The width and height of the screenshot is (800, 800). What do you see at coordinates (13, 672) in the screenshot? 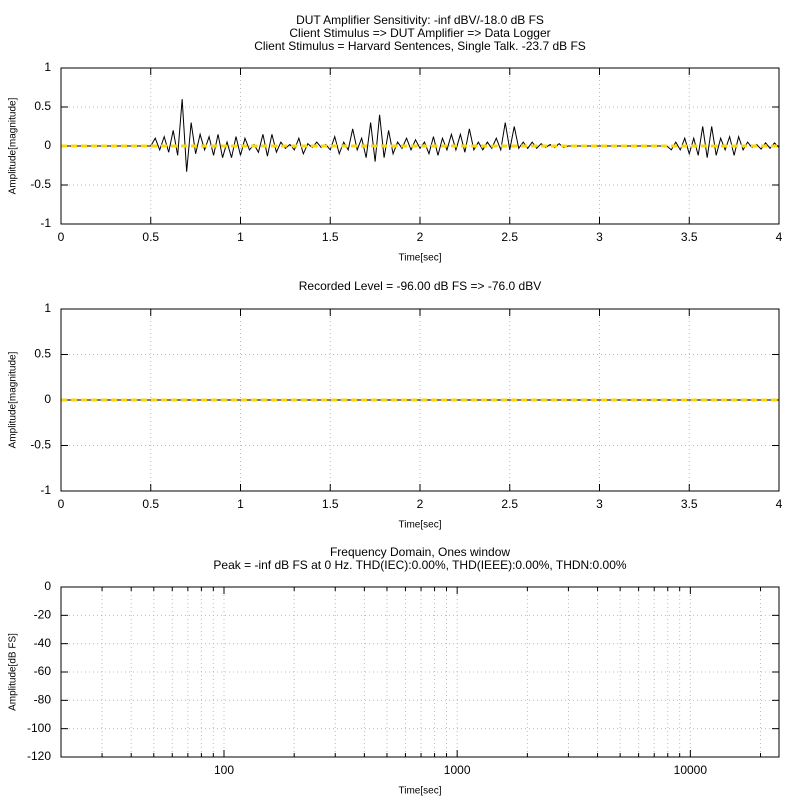
I see `y-axis-label: Amplitude[dB FS]` at bounding box center [13, 672].